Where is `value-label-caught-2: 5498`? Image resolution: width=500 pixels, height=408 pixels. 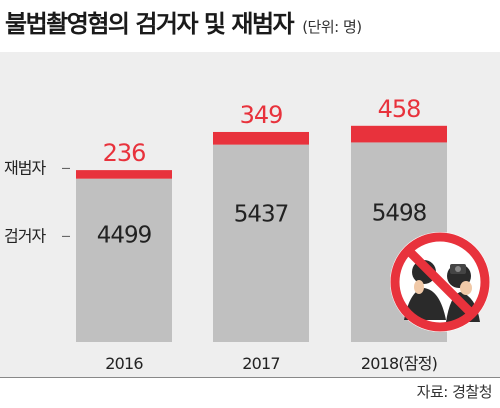 value-label-caught-2: 5498 is located at coordinates (399, 213).